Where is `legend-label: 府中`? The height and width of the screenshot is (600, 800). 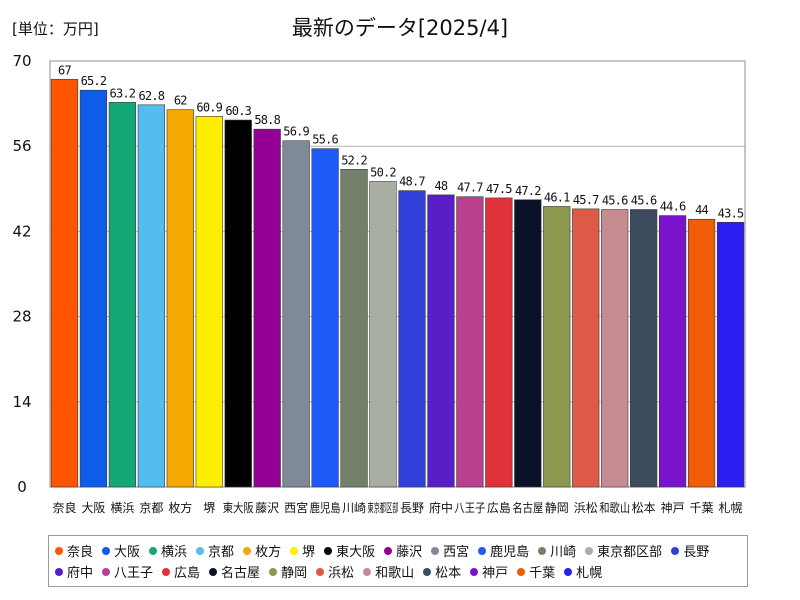 legend-label: 府中 is located at coordinates (80, 573).